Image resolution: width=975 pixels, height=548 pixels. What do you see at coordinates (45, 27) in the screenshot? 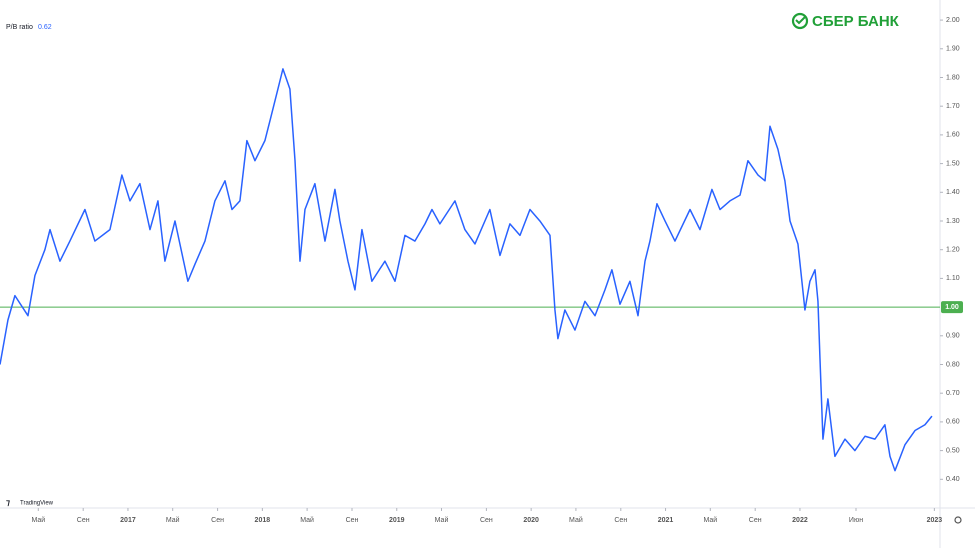
I see `legend-value: 0.62` at bounding box center [45, 27].